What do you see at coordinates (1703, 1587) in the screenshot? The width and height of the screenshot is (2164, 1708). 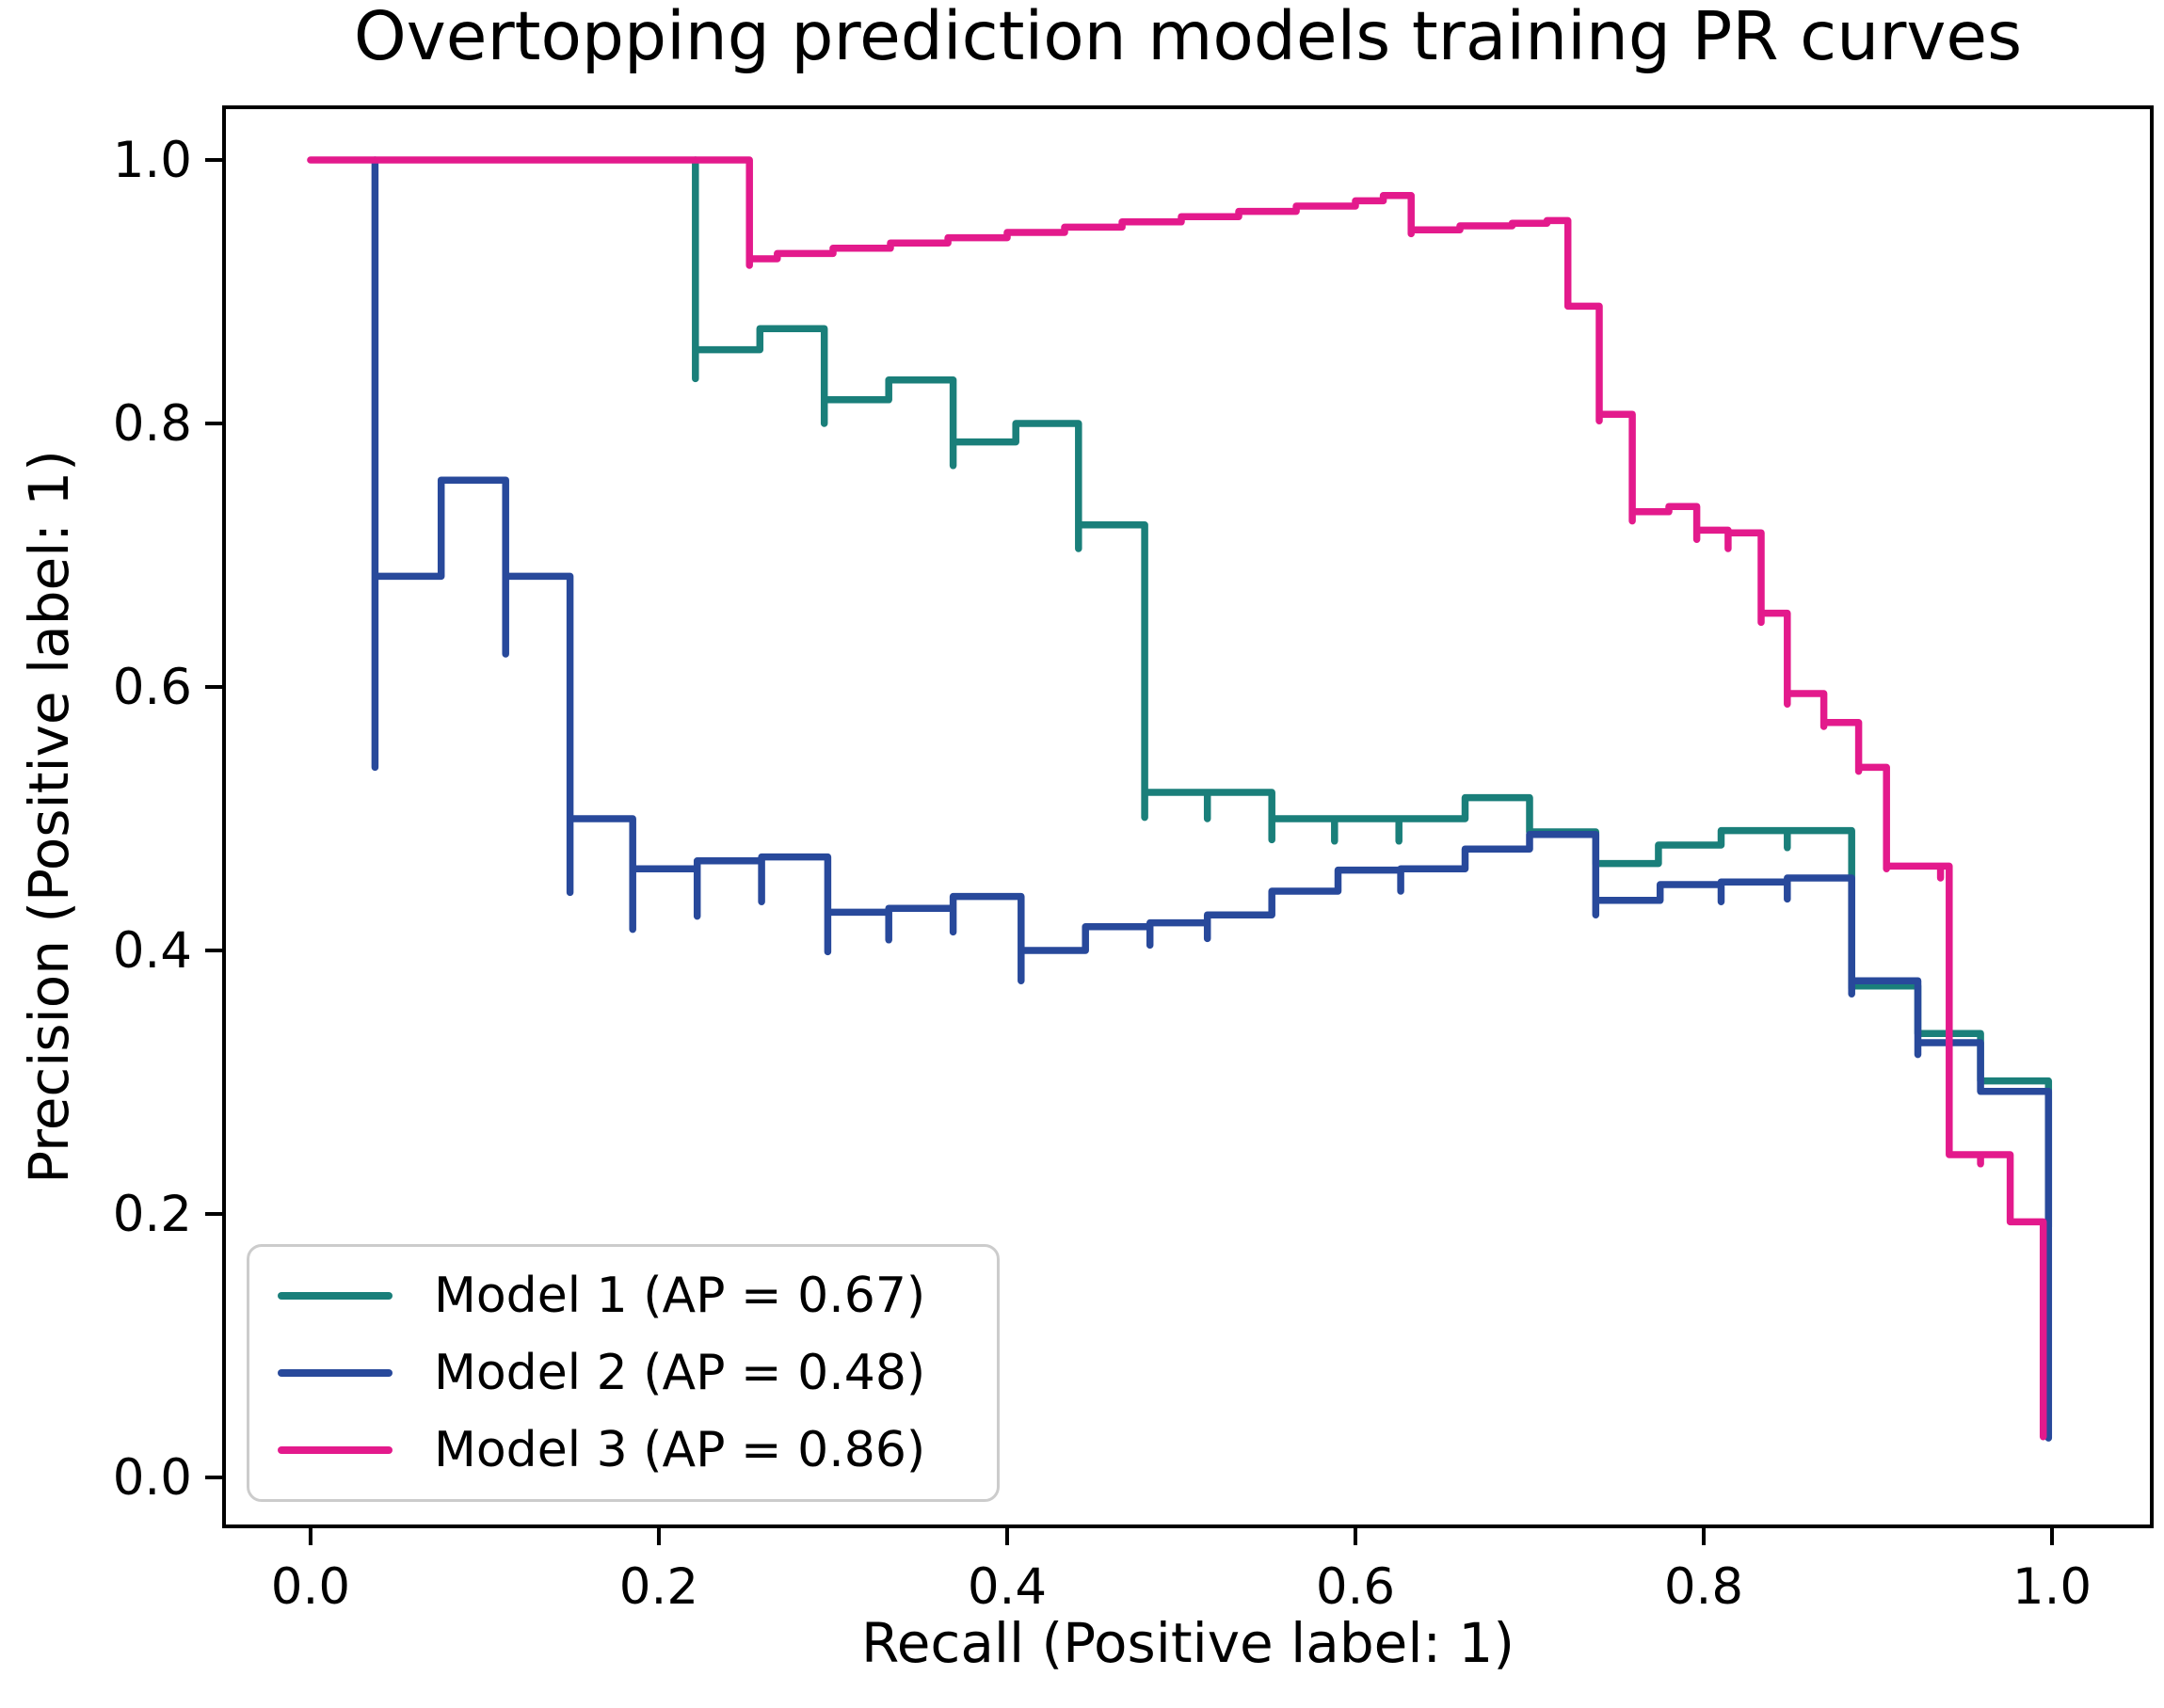 I see `x-tick-label: 0.8` at bounding box center [1703, 1587].